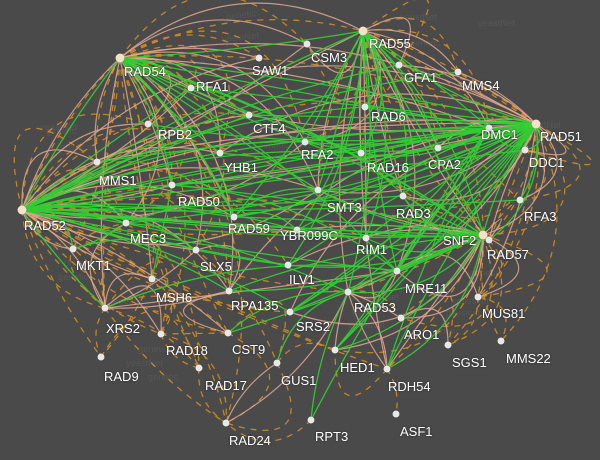  Describe the element at coordinates (297, 230) in the screenshot. I see `graph-node-ybr099c` at that location.